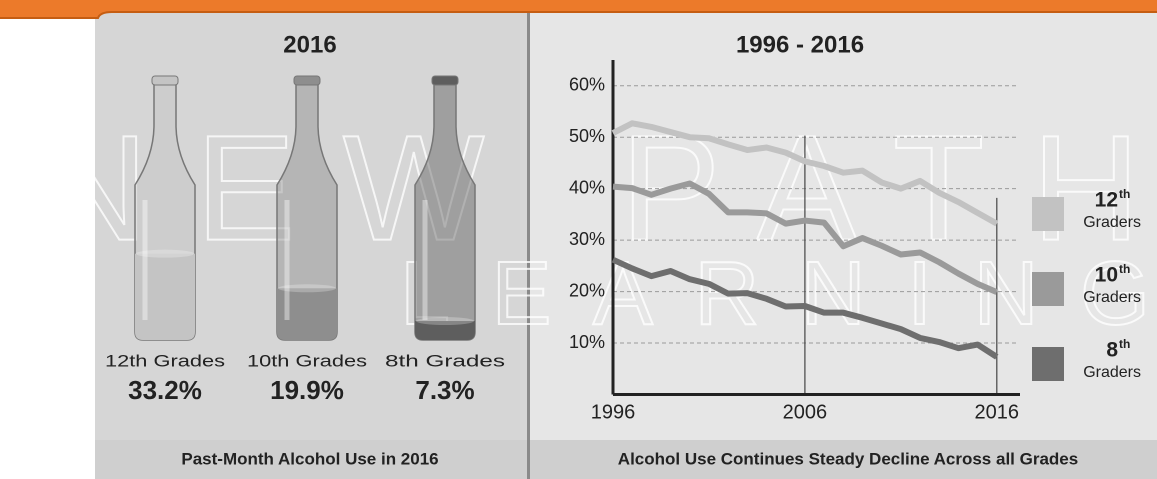 The height and width of the screenshot is (479, 1157). Describe the element at coordinates (309, 458) in the screenshot. I see `left-caption: Past-Month Alcohol Use in 2016` at that location.